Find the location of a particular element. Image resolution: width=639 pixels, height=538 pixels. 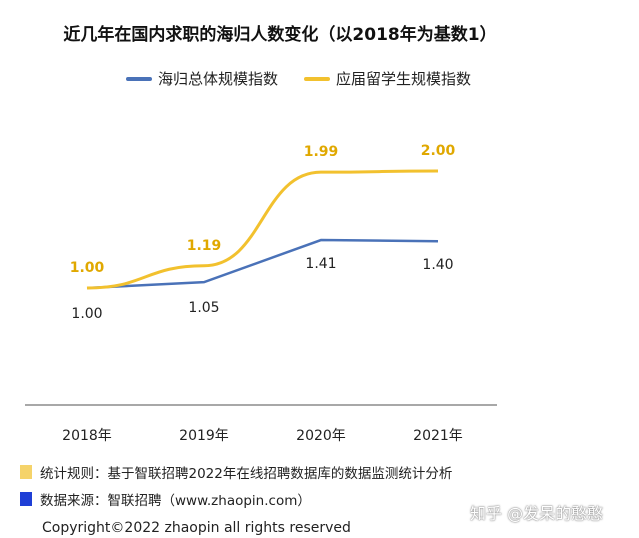

x-tick-label: 2019年 is located at coordinates (204, 436).